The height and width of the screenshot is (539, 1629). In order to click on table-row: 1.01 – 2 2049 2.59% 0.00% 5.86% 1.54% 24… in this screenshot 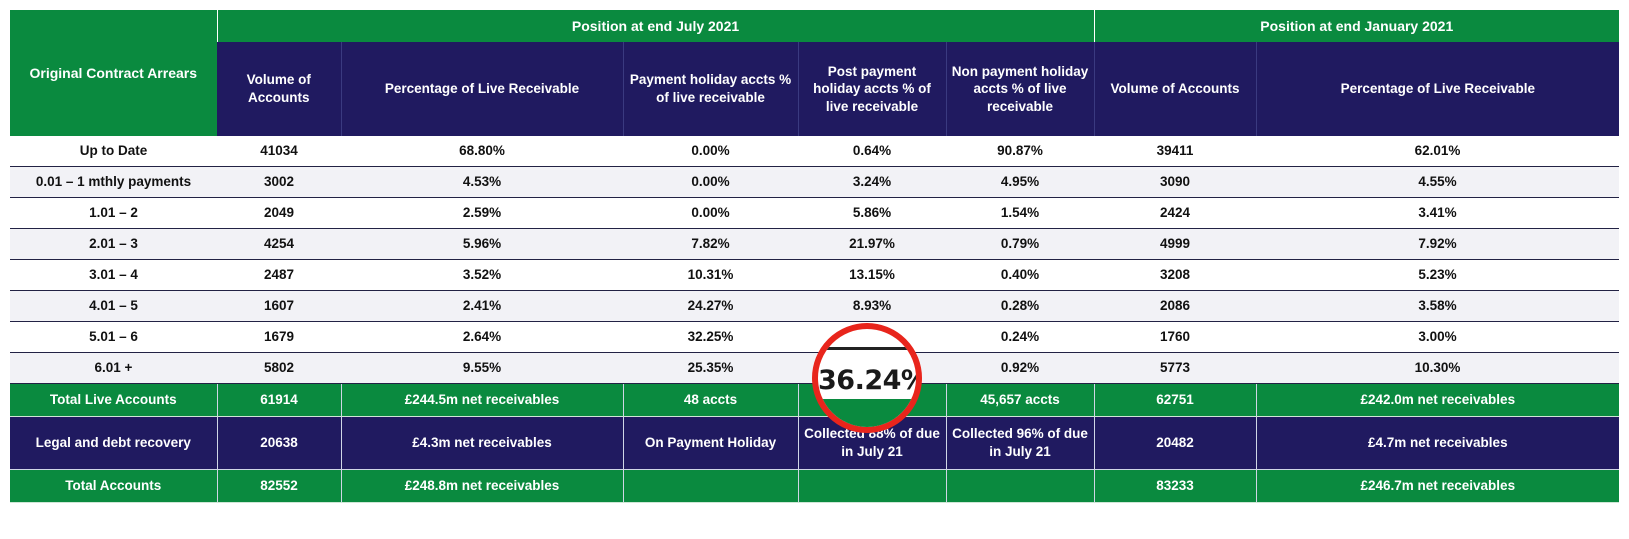, I will do `click(815, 213)`.